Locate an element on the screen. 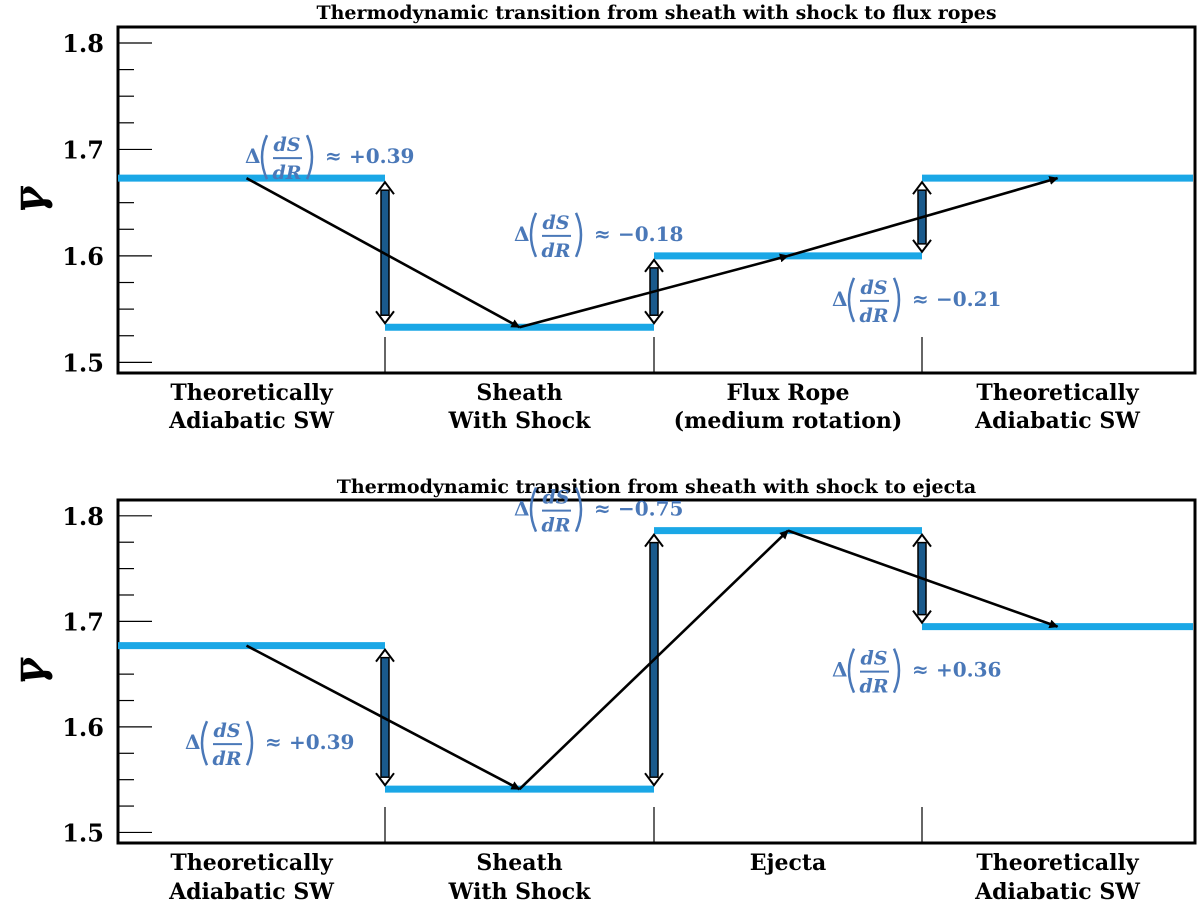  category-label: Flux Rope is located at coordinates (787, 393).